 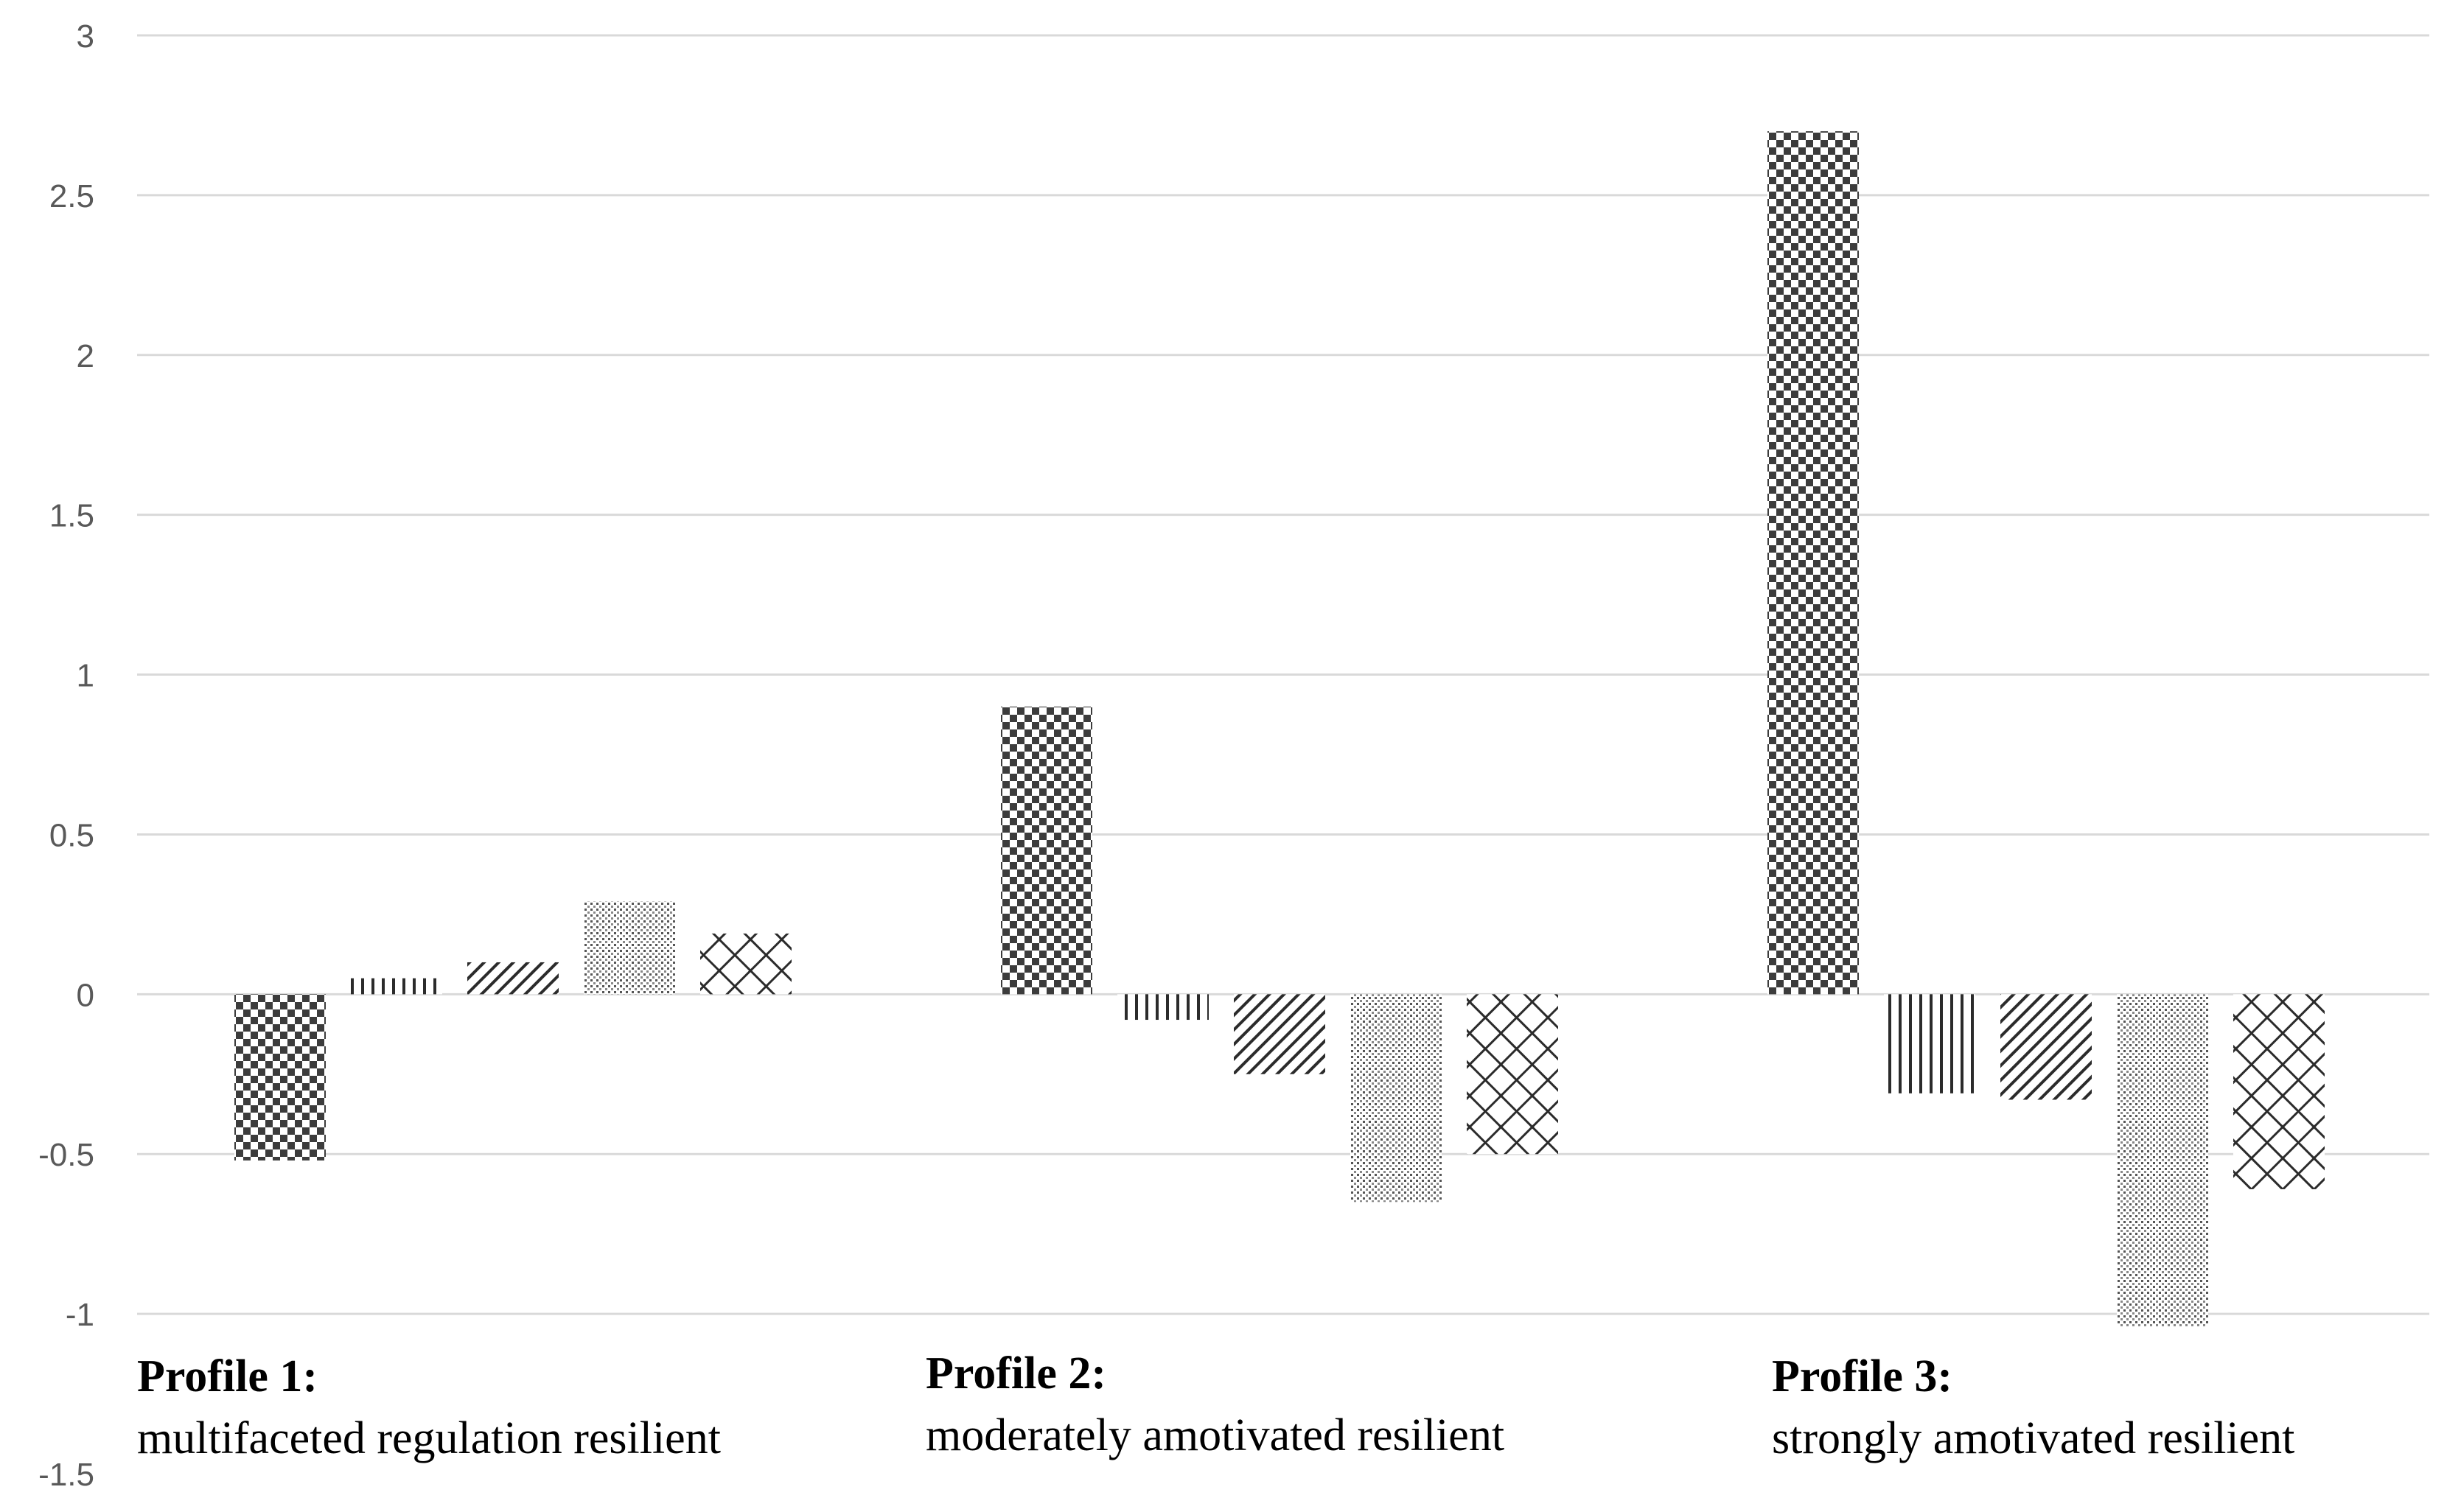 I want to click on y-tick-label: 0, so click(x=85, y=995).